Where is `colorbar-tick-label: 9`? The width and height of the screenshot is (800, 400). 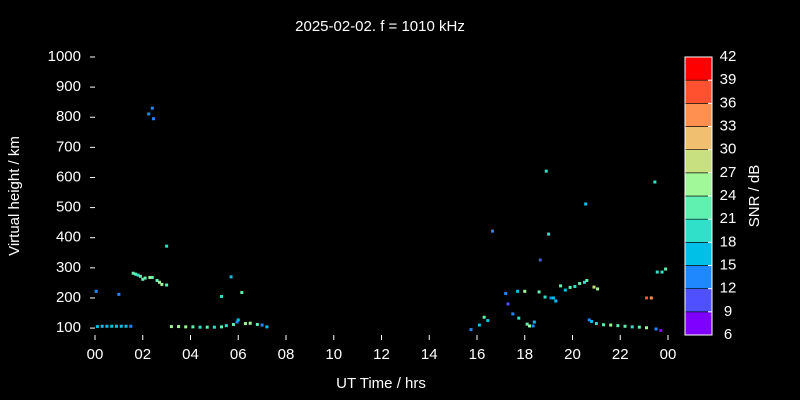 colorbar-tick-label: 9 is located at coordinates (728, 311).